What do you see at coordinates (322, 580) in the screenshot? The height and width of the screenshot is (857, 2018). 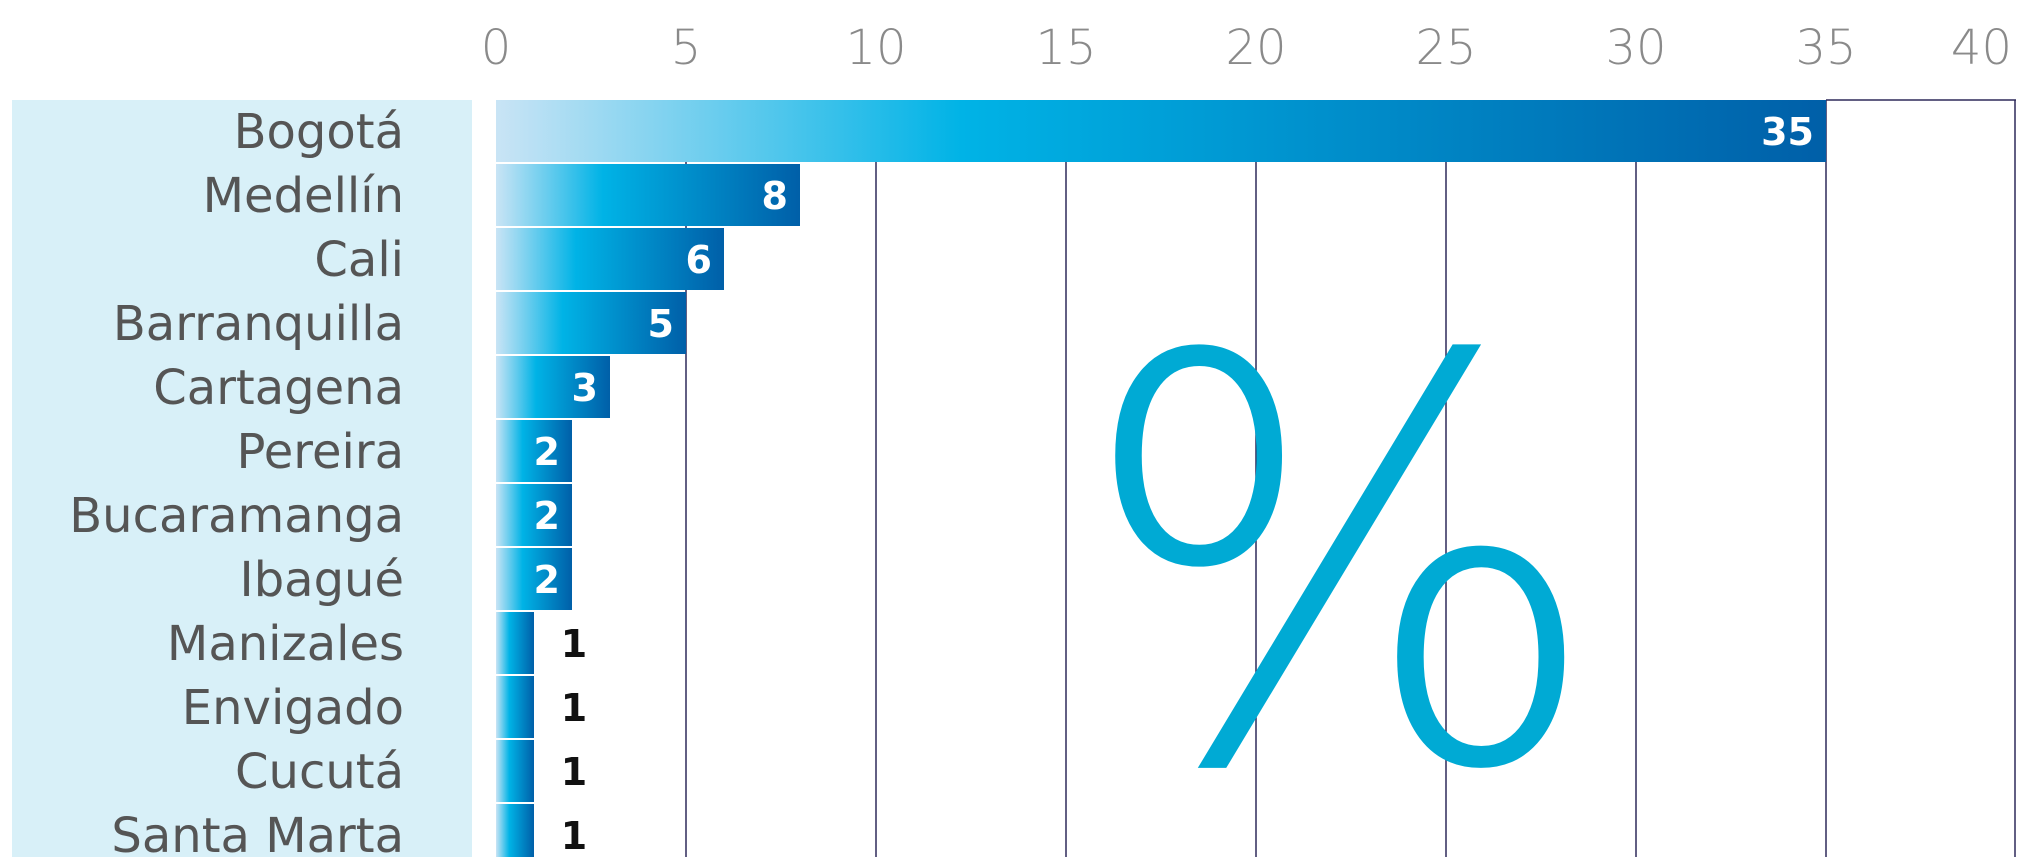 I see `category-label: Ibagué` at bounding box center [322, 580].